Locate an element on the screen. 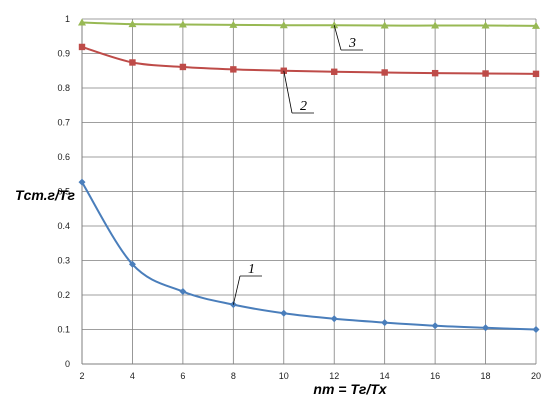 The height and width of the screenshot is (405, 549). y-tick-label: 0.2 is located at coordinates (63, 295).